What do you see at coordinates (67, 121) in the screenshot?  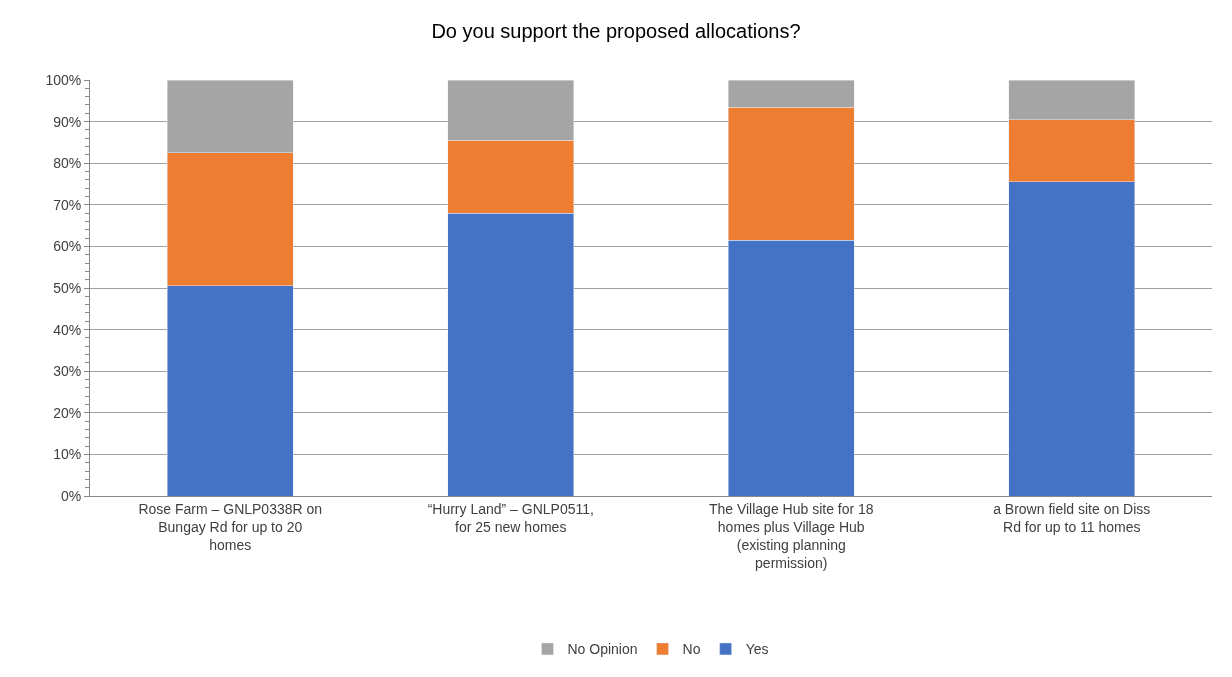 I see `y-tick-label: 90%` at bounding box center [67, 121].